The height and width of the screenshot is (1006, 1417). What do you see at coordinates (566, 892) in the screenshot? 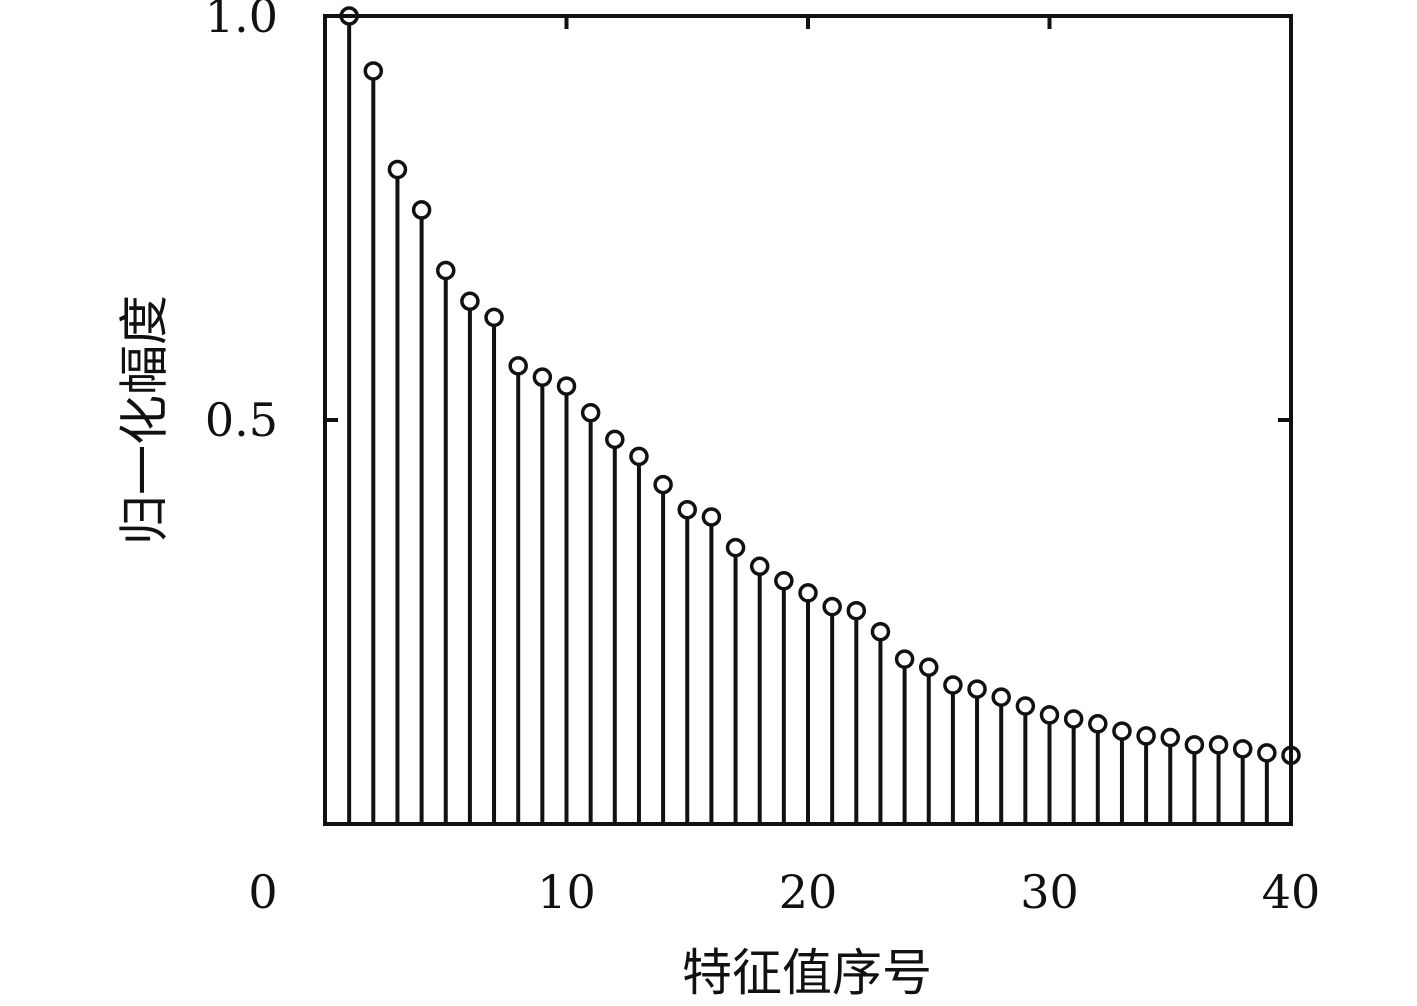
I see `x-tick-label: 10` at bounding box center [566, 892].